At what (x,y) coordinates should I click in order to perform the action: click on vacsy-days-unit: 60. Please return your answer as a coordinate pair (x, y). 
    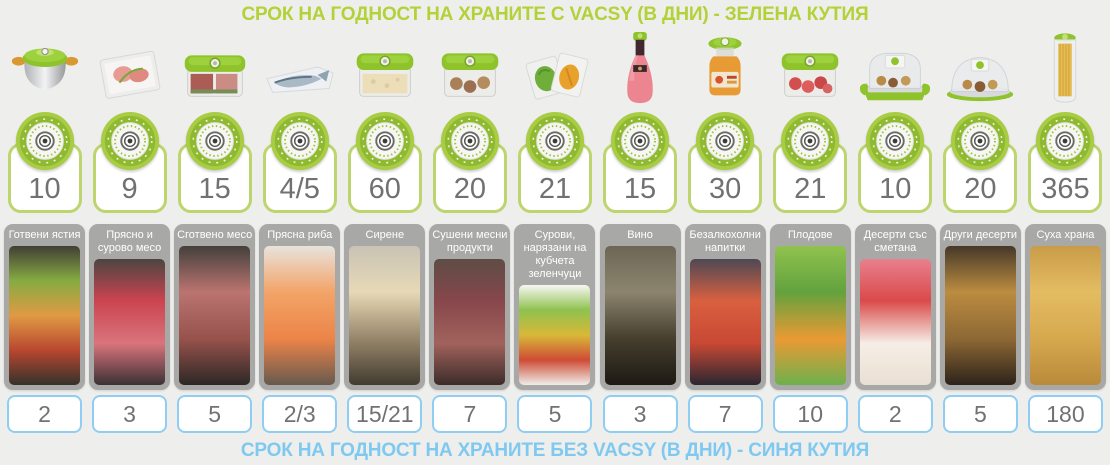
    Looking at the image, I should click on (385, 161).